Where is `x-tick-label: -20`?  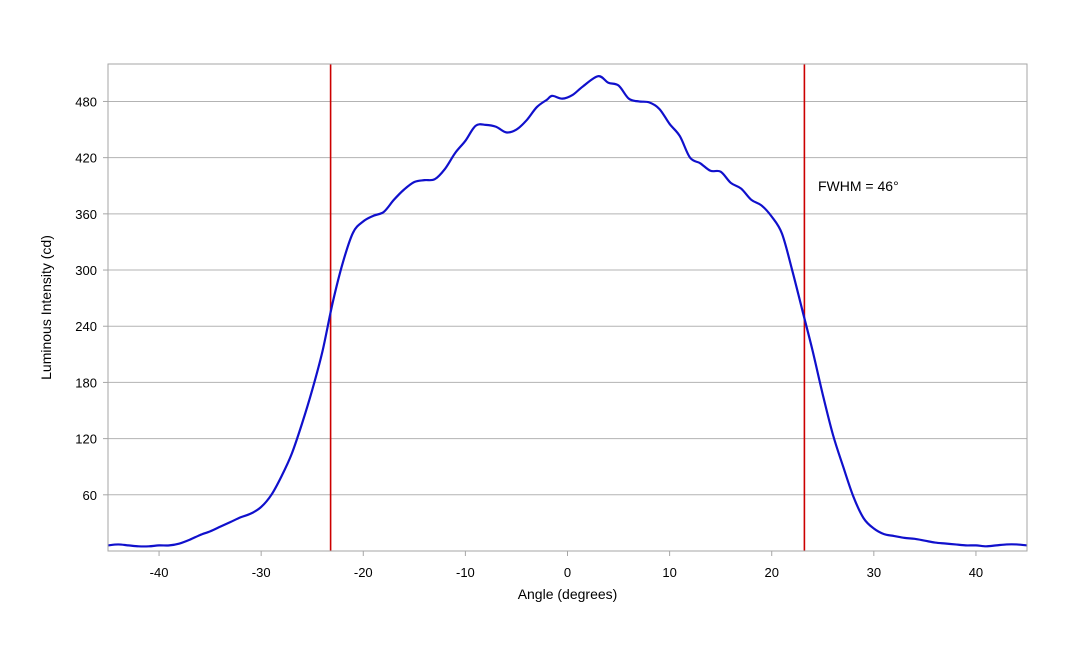
x-tick-label: -20 is located at coordinates (363, 572).